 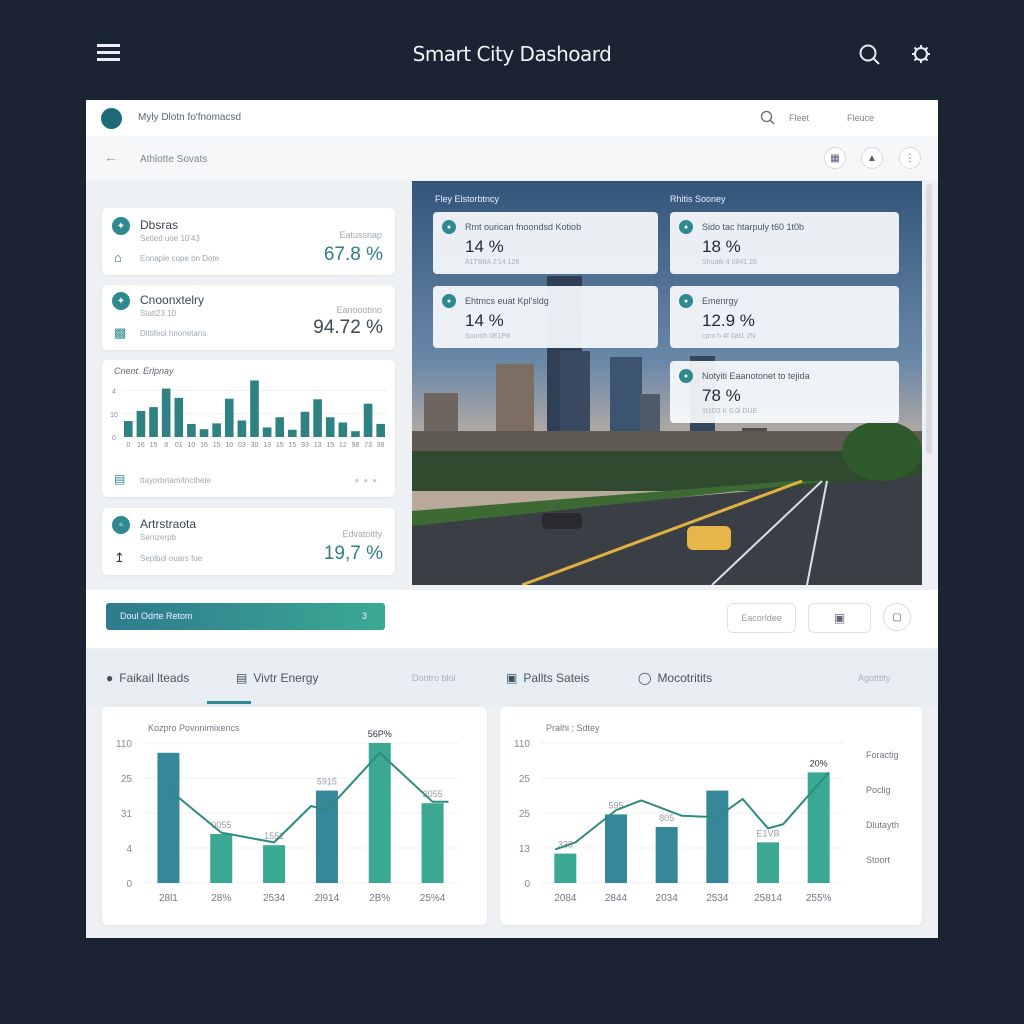 What do you see at coordinates (882, 825) in the screenshot?
I see `legend-item: Dlutayth` at bounding box center [882, 825].